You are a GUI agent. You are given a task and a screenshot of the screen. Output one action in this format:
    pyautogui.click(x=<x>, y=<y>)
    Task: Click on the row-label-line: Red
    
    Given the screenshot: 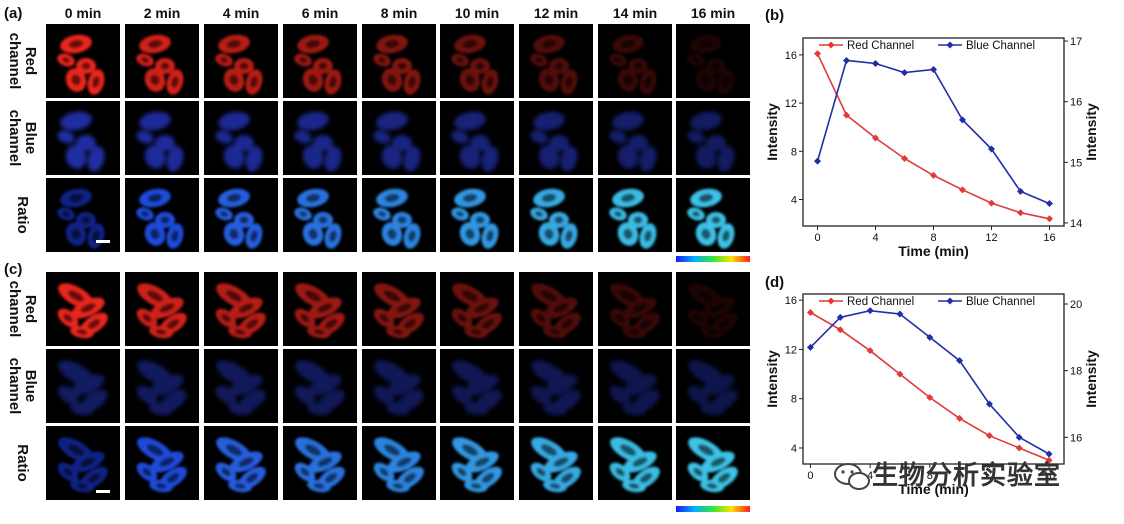 What is the action you would take?
    pyautogui.click(x=30, y=61)
    